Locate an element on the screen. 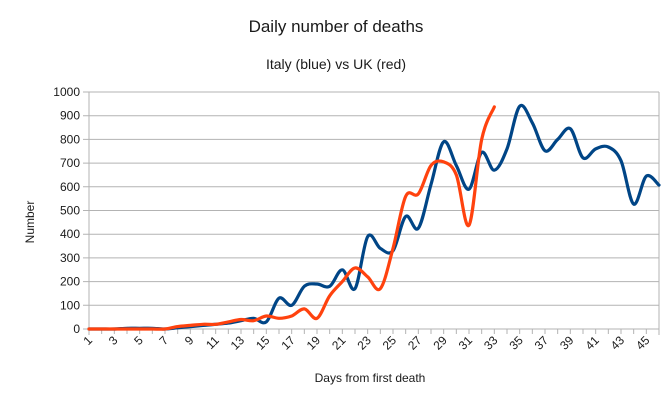  x-tick-label: 29 is located at coordinates (440, 343).